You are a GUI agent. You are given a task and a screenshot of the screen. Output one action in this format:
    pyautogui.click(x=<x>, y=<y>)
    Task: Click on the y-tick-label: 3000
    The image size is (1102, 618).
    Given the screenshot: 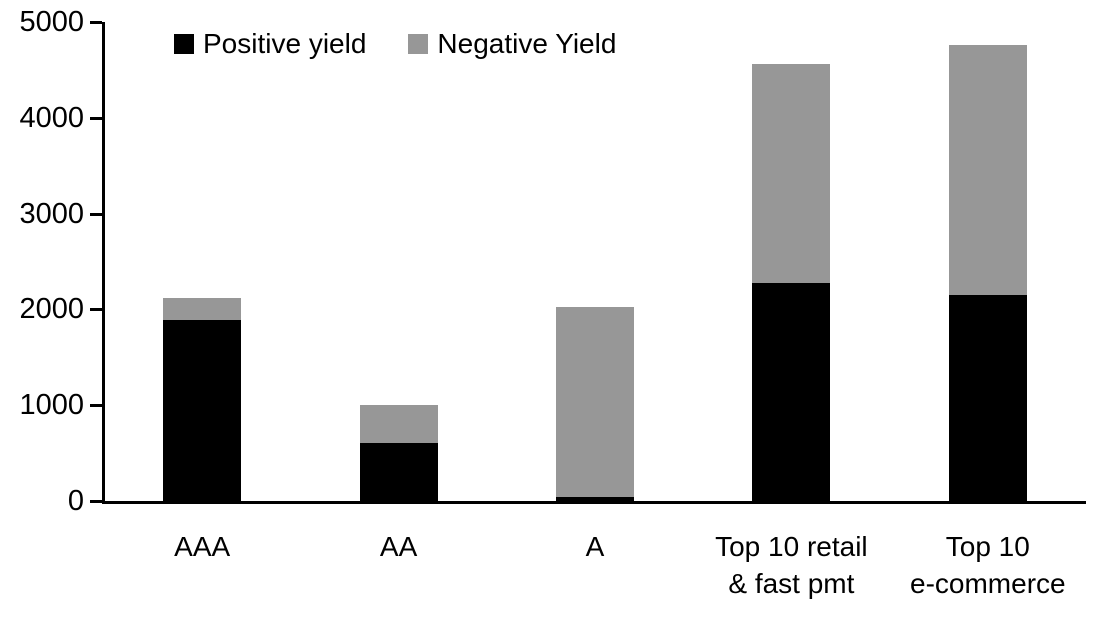 What is the action you would take?
    pyautogui.click(x=51, y=213)
    